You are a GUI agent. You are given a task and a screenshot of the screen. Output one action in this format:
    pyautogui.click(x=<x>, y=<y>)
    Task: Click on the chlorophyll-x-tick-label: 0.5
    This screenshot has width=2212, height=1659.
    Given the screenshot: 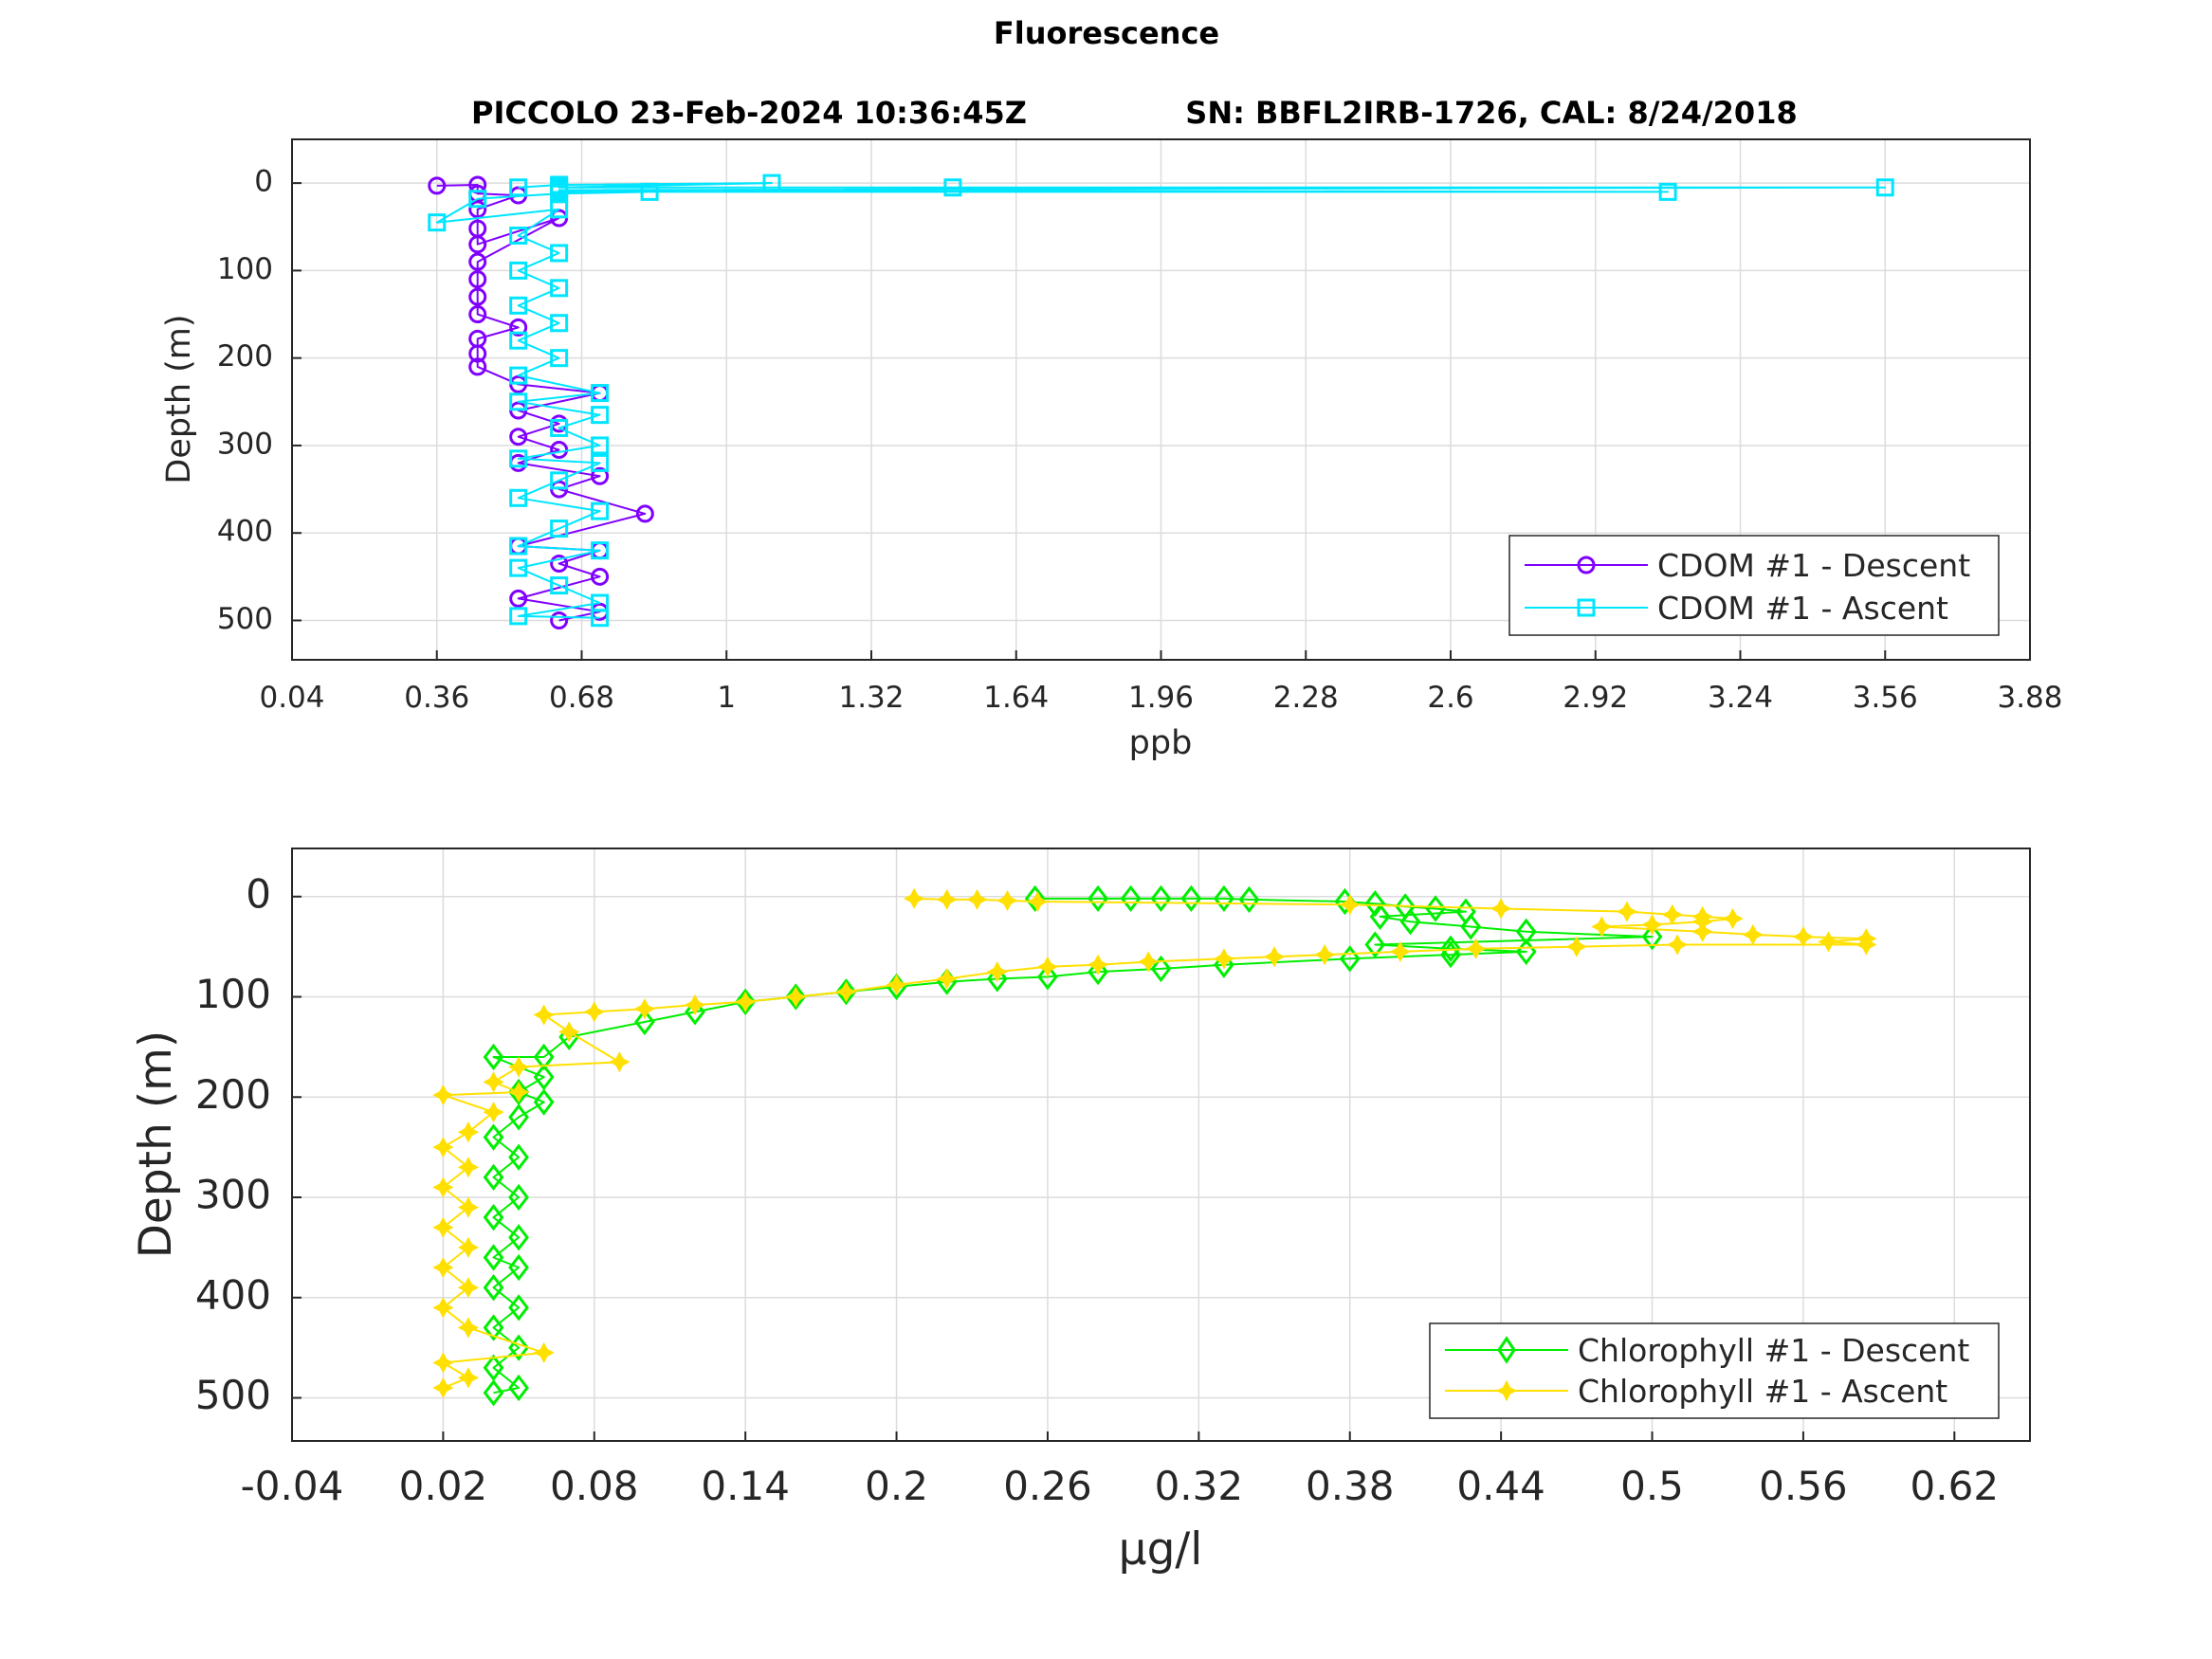 What is the action you would take?
    pyautogui.click(x=1652, y=1486)
    